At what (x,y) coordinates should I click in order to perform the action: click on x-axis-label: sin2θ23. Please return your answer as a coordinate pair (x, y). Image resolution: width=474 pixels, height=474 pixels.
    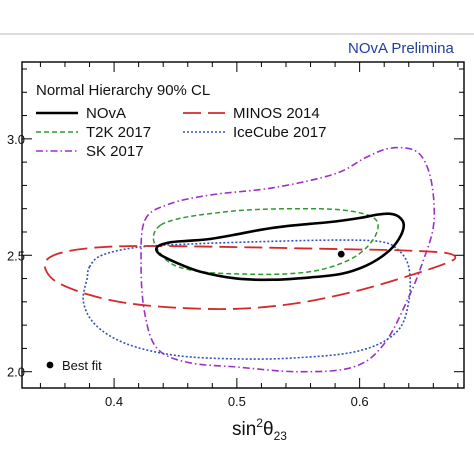
    Looking at the image, I should click on (259, 429).